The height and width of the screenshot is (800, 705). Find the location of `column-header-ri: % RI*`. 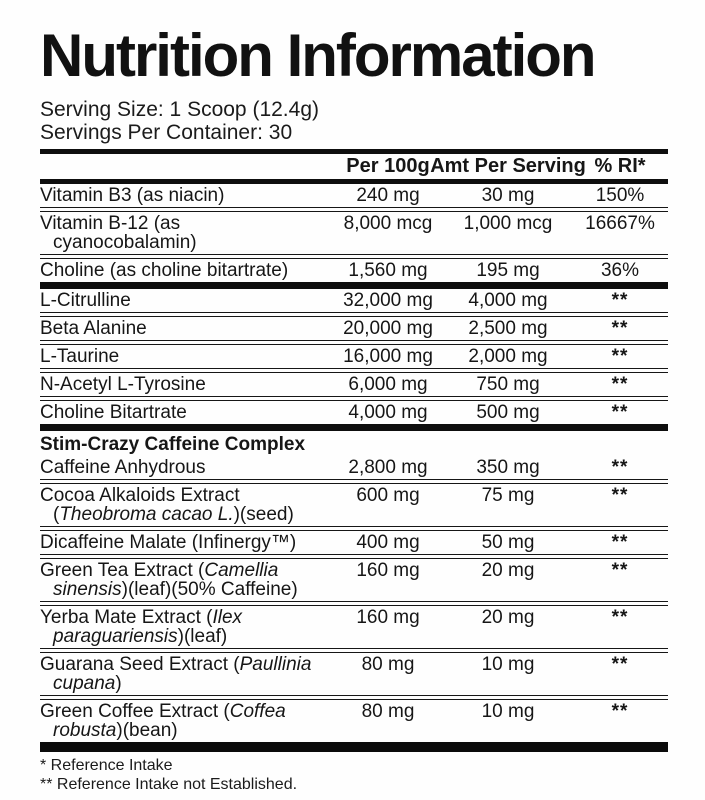

column-header-ri: % RI* is located at coordinates (620, 166).